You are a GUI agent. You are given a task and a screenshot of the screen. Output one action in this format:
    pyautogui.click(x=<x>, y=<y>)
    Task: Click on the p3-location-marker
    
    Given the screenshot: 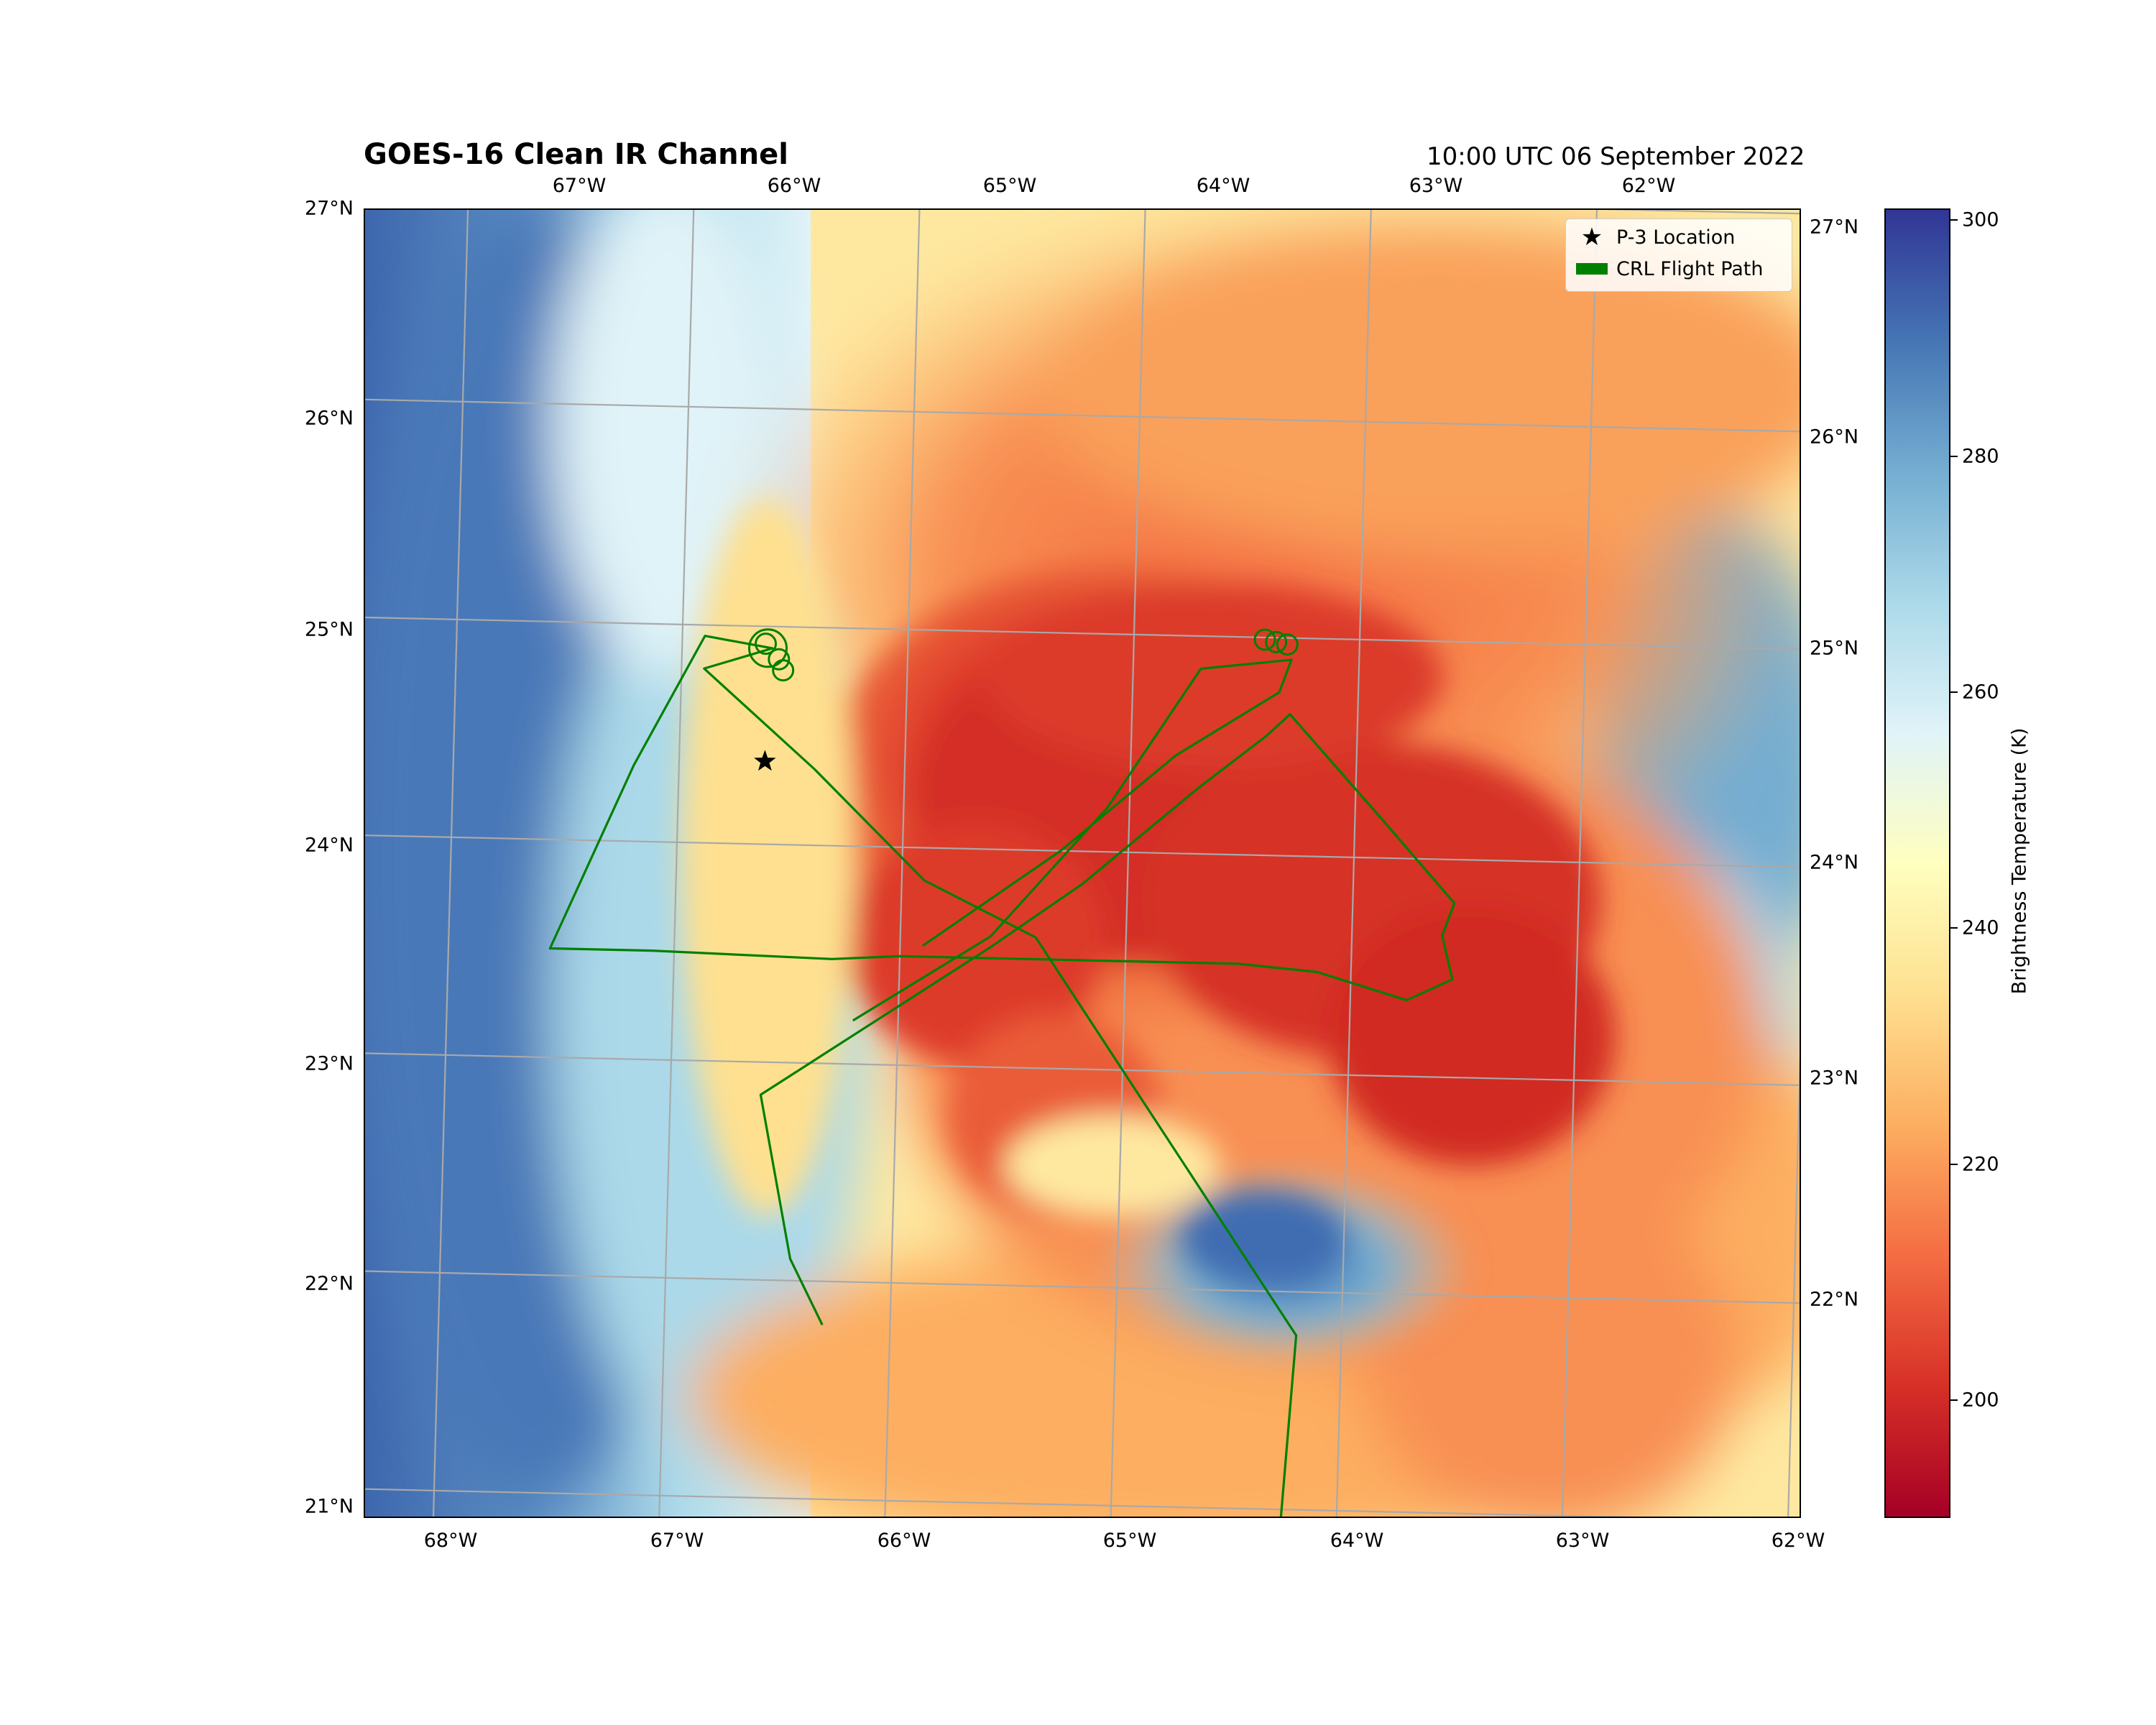 What is the action you would take?
    pyautogui.click(x=765, y=760)
    